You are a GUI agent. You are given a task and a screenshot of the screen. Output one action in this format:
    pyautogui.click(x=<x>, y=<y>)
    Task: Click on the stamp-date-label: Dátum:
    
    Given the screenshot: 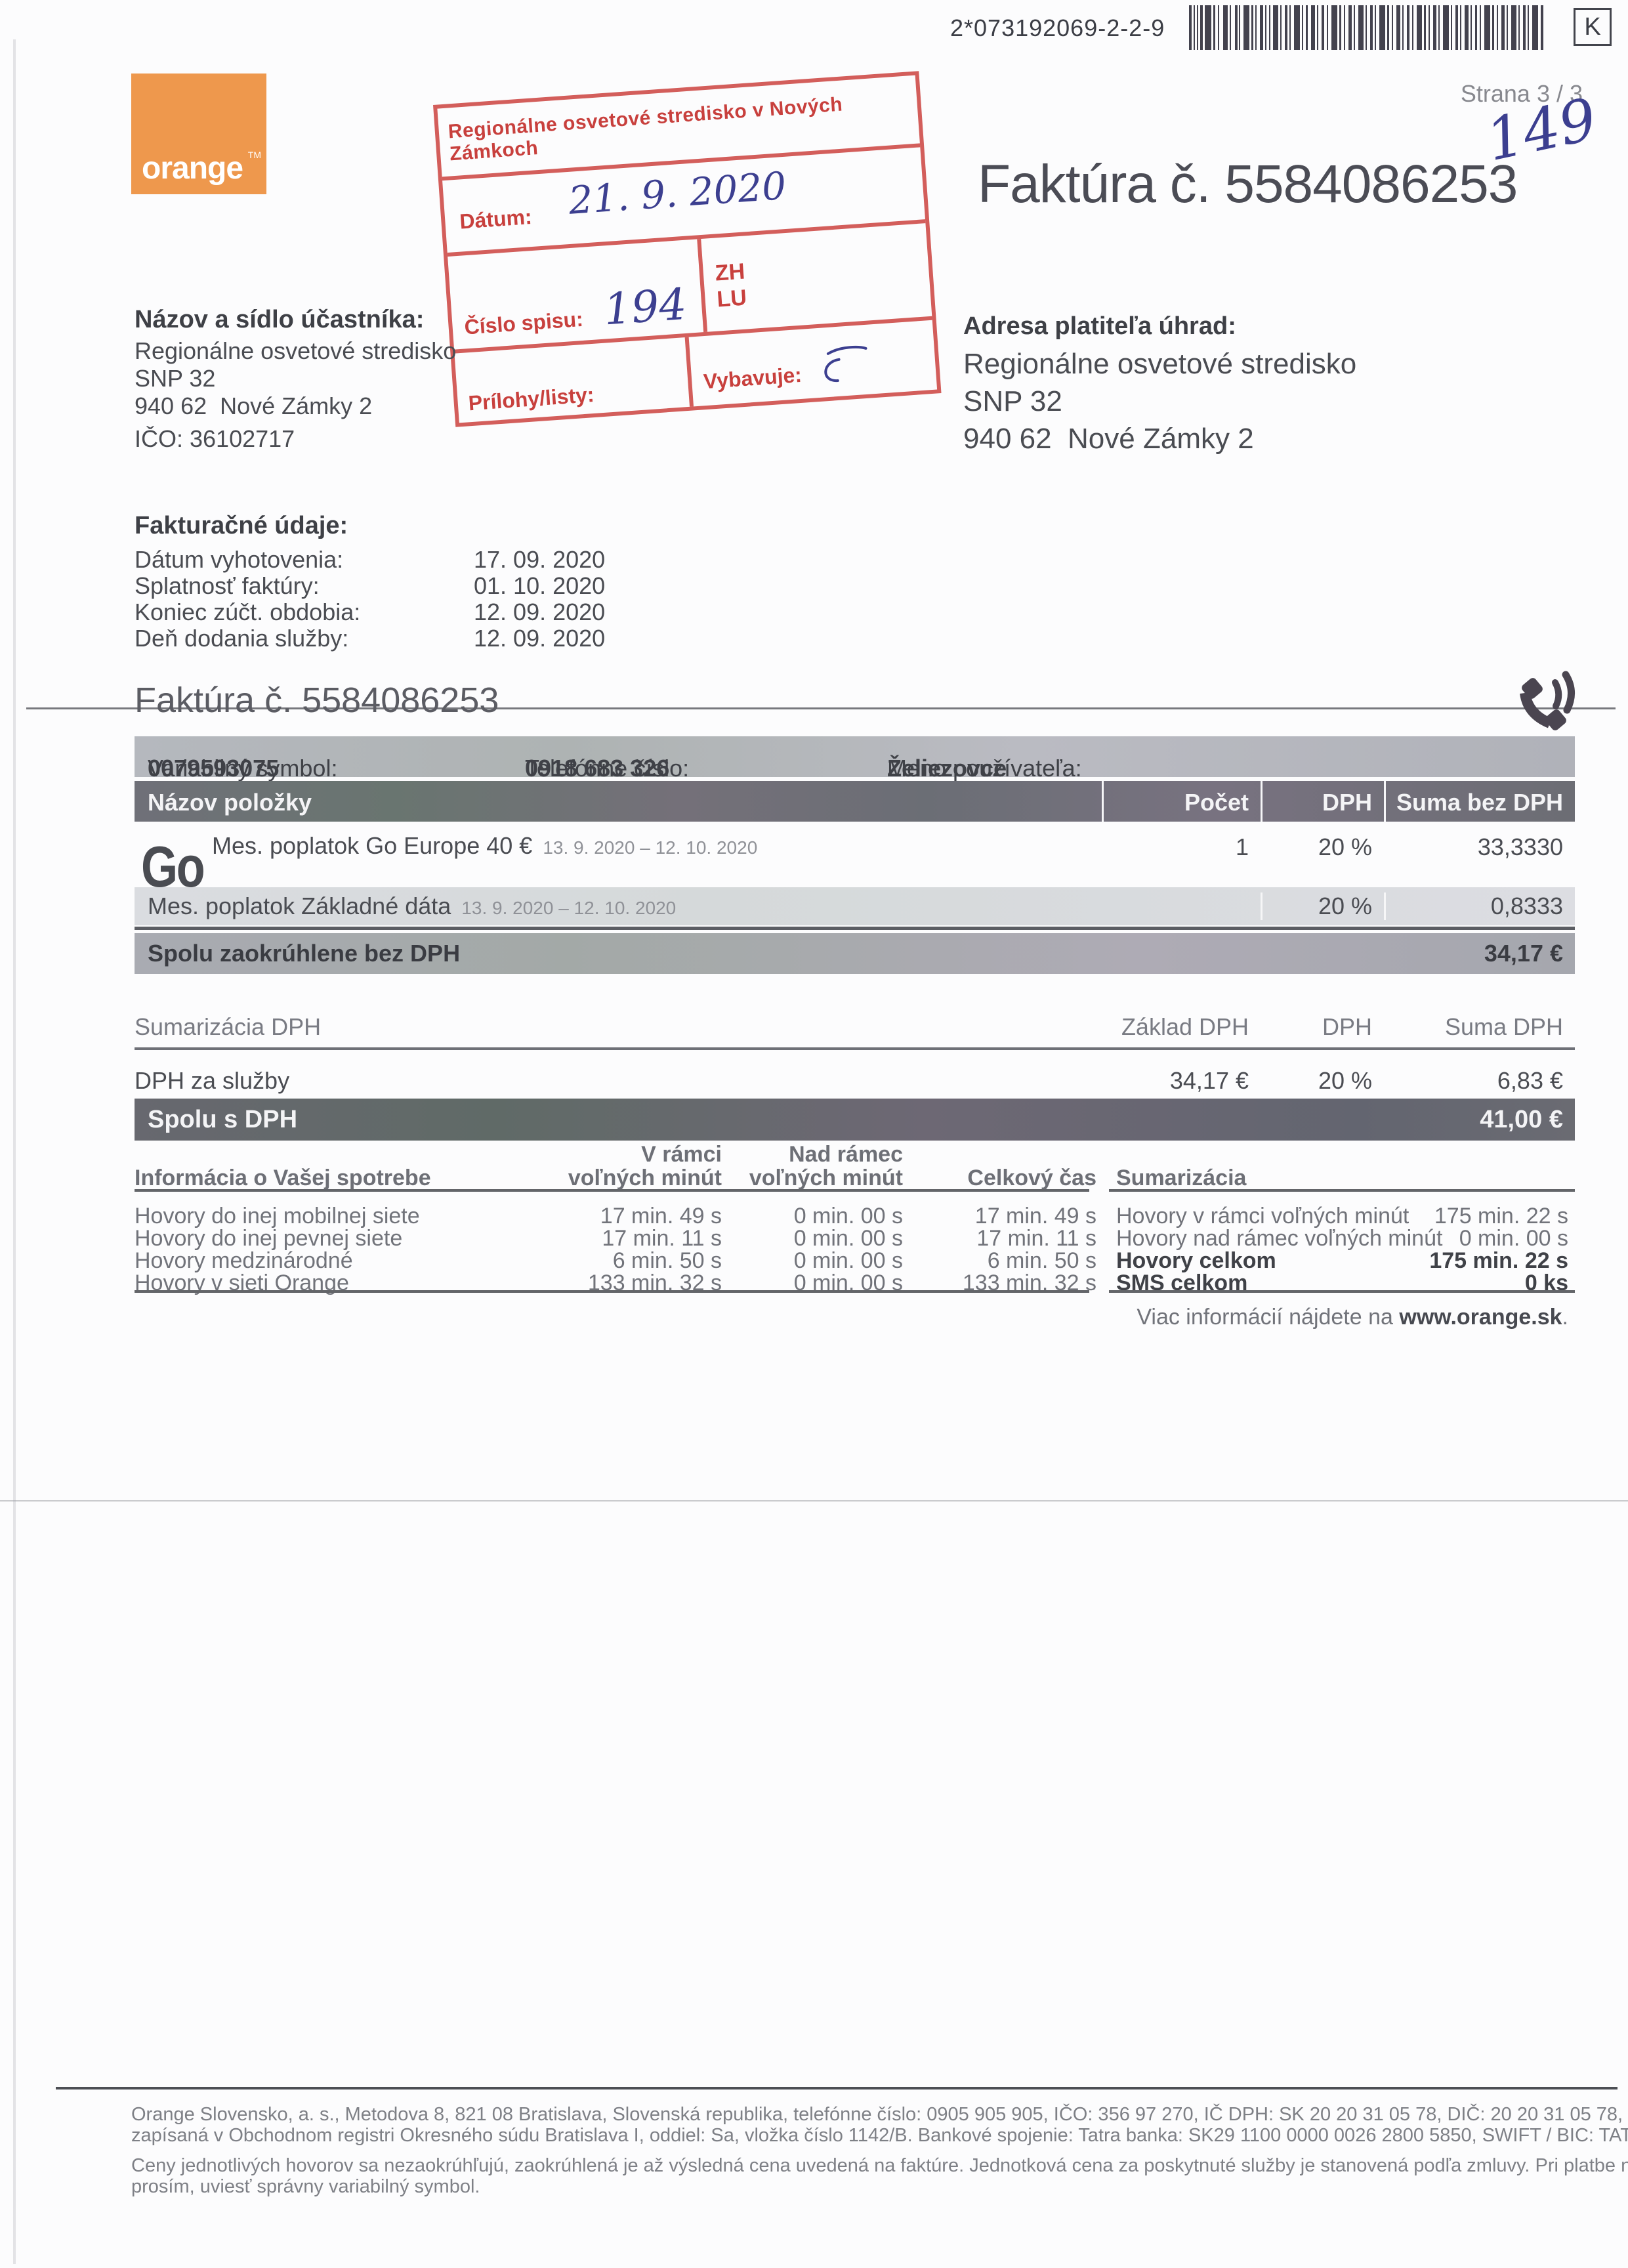 What is the action you would take?
    pyautogui.click(x=496, y=219)
    